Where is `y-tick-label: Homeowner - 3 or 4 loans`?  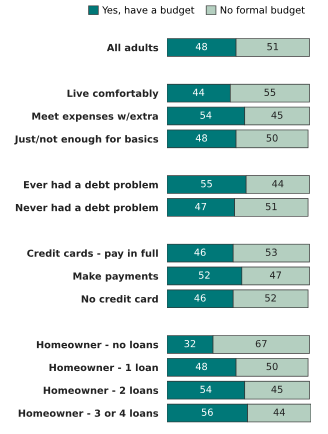
y-tick-label: Homeowner - 3 or 4 loans is located at coordinates (88, 413).